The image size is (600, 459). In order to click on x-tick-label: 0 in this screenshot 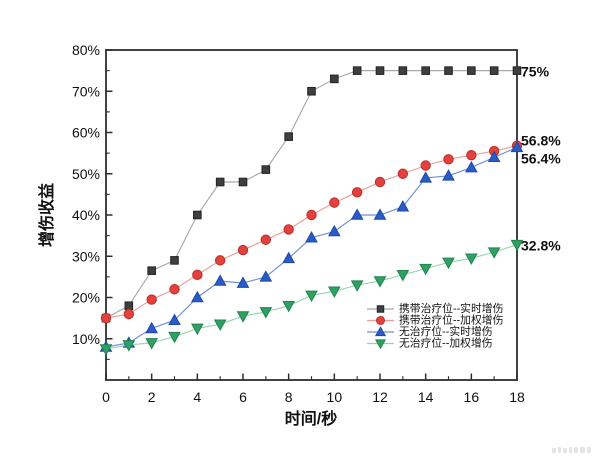, I will do `click(106, 397)`.